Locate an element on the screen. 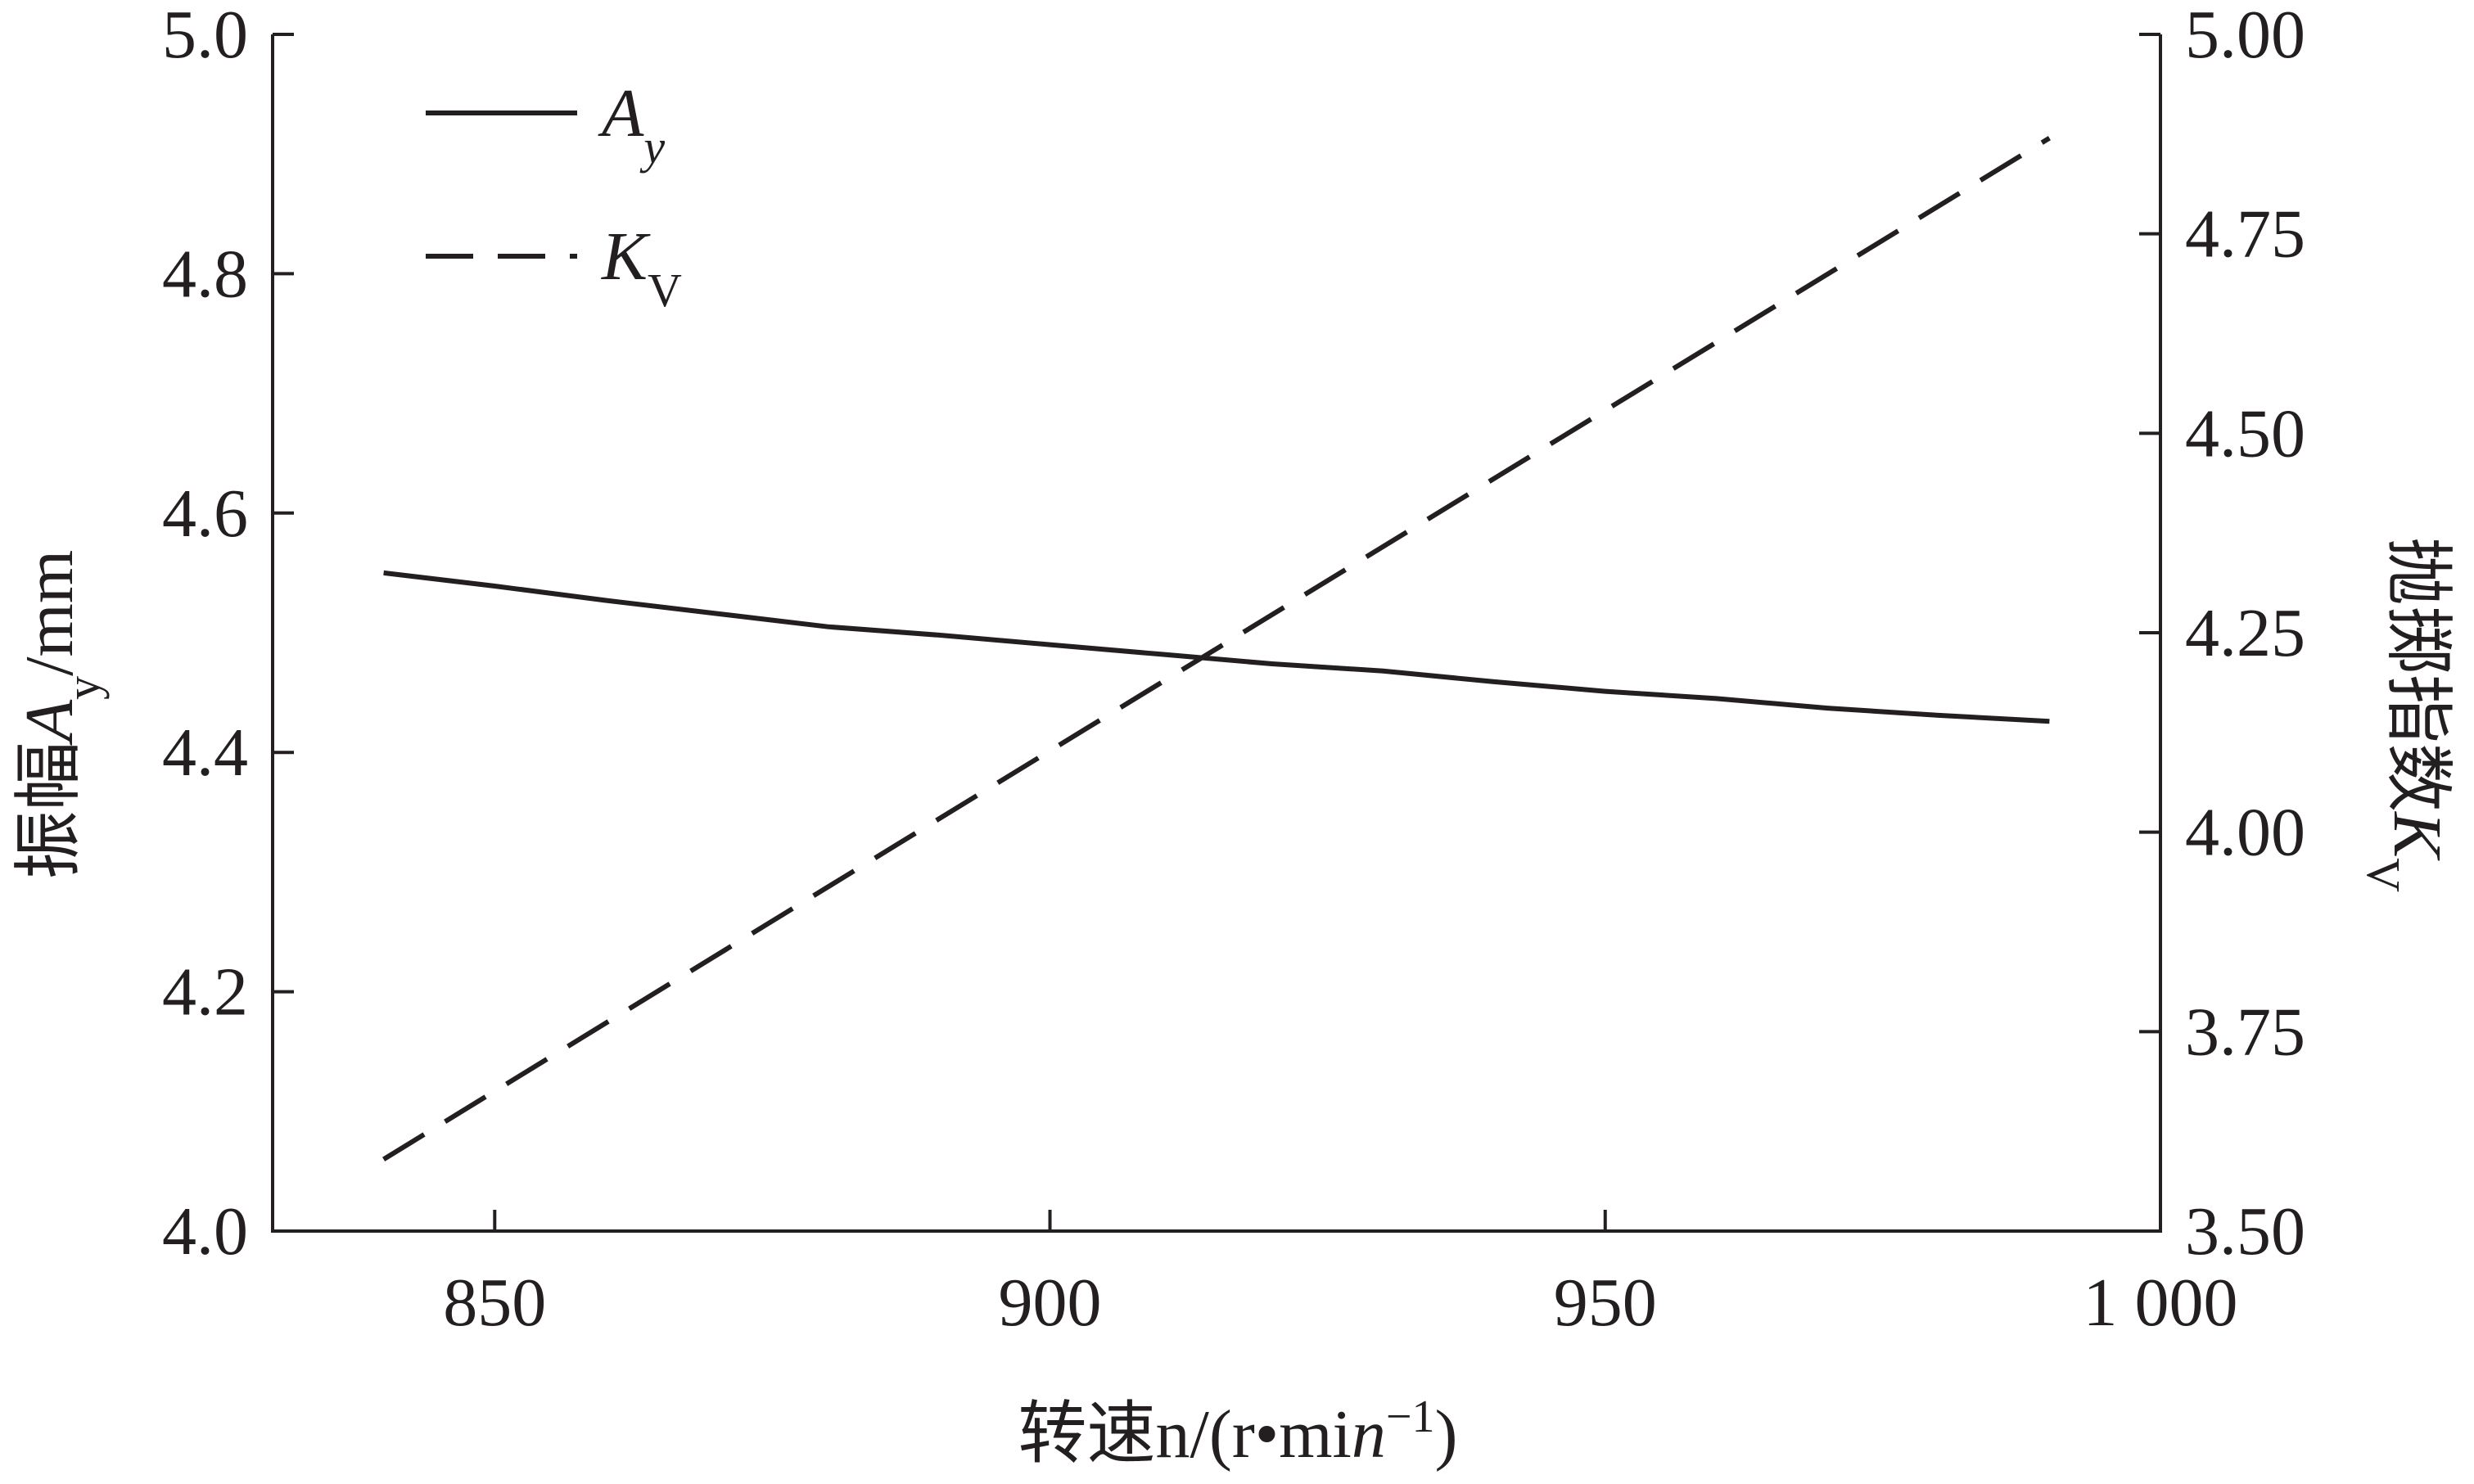  series-line-ay is located at coordinates (1216, 647).